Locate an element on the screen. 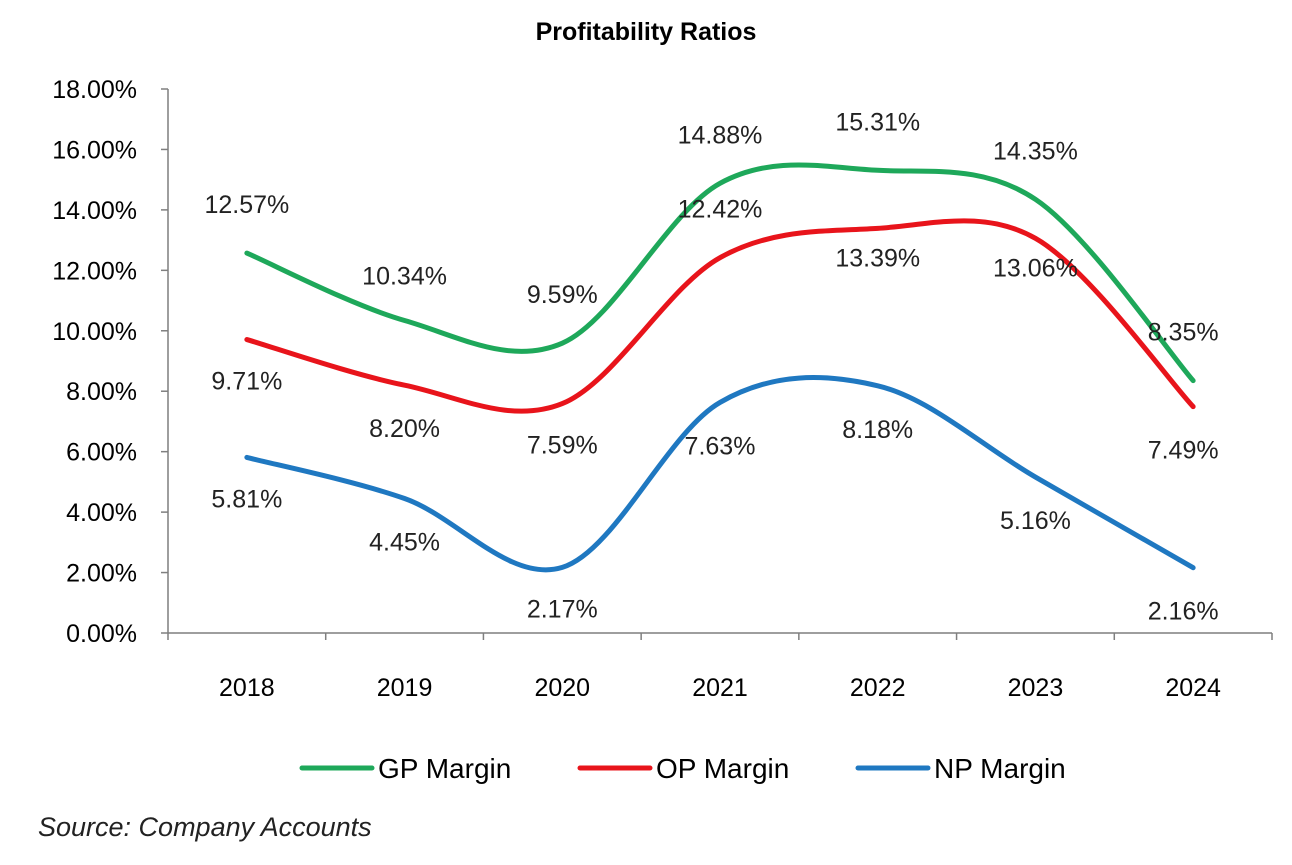 The image size is (1292, 865). data-label-np-margin: 2.16% is located at coordinates (1183, 612).